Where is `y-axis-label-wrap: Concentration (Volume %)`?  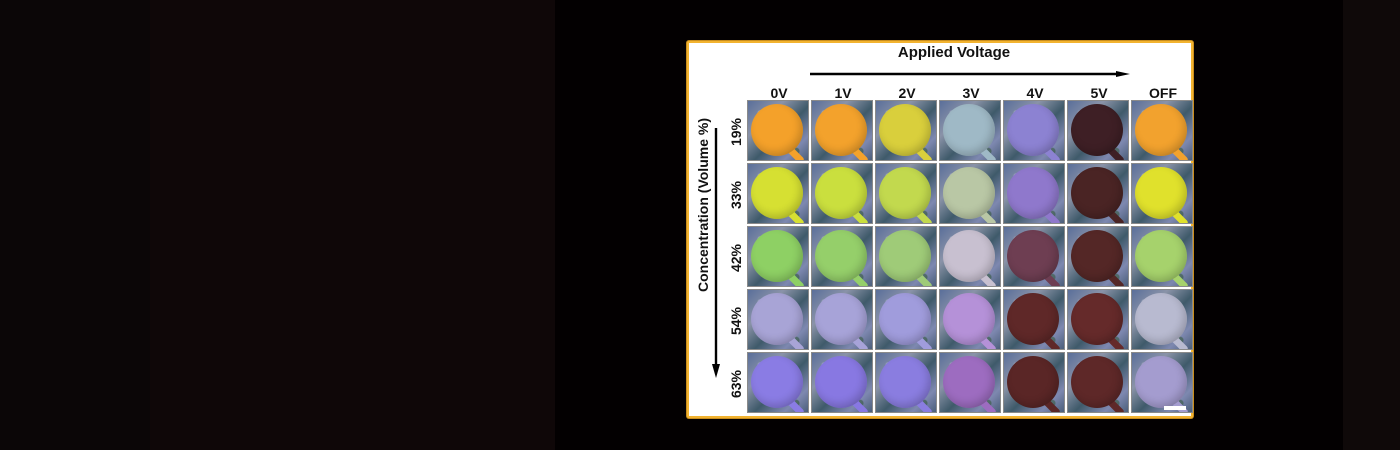 y-axis-label-wrap: Concentration (Volume %) is located at coordinates (709, 205).